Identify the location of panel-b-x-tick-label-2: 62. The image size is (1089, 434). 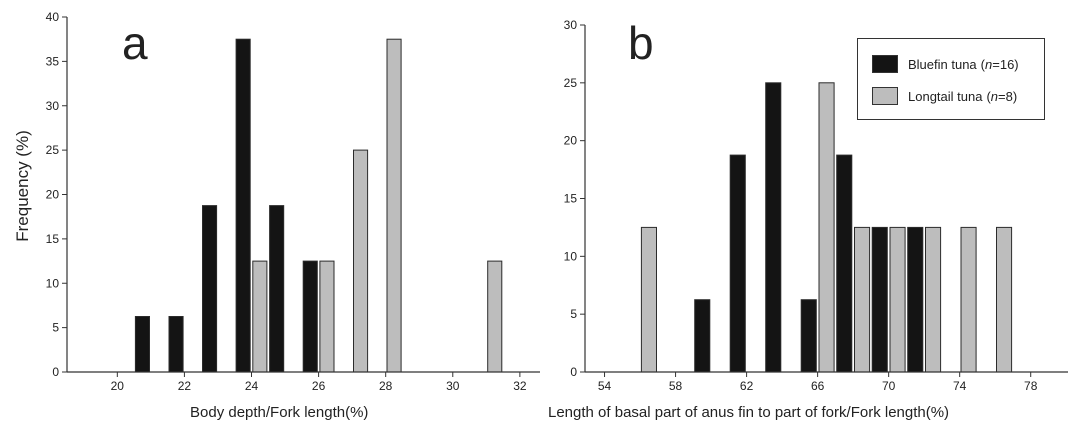
(747, 386).